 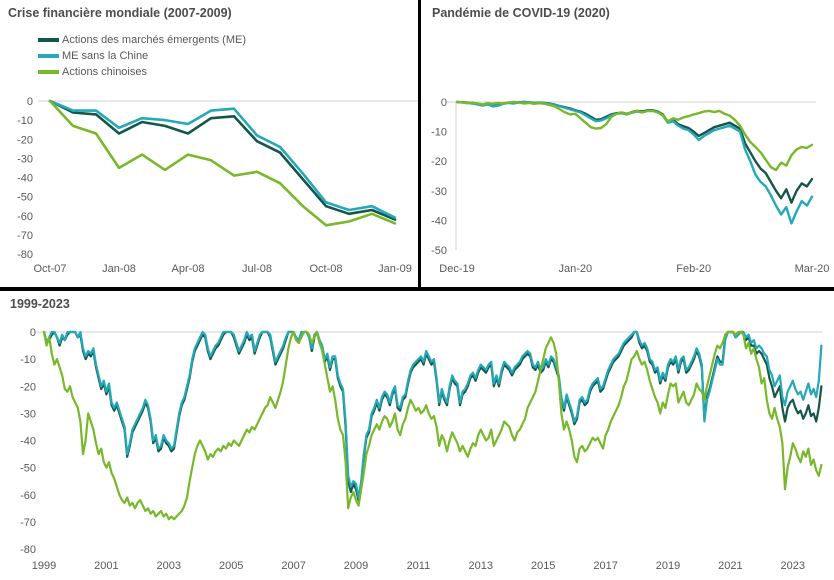 I want to click on longrun-x-tick-label: 2003, so click(x=169, y=566).